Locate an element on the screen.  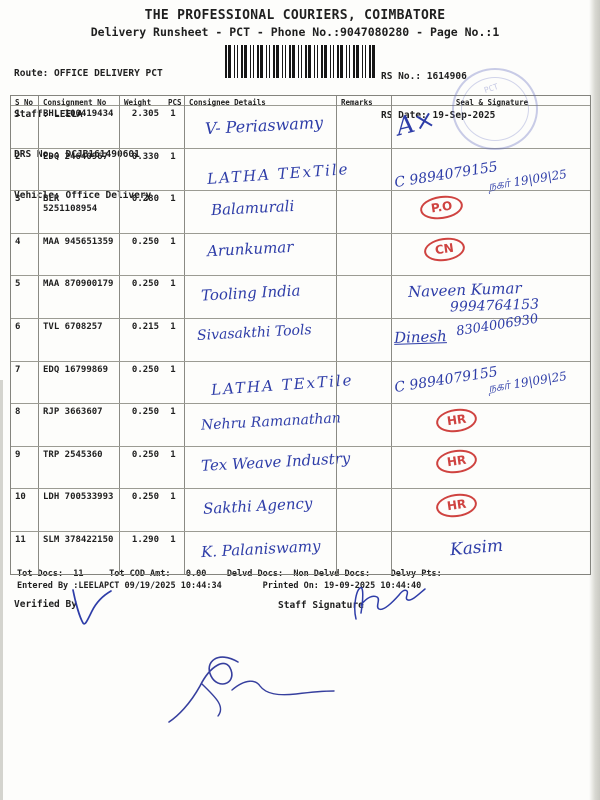
delivery-status-stamp: CN is located at coordinates (444, 249).